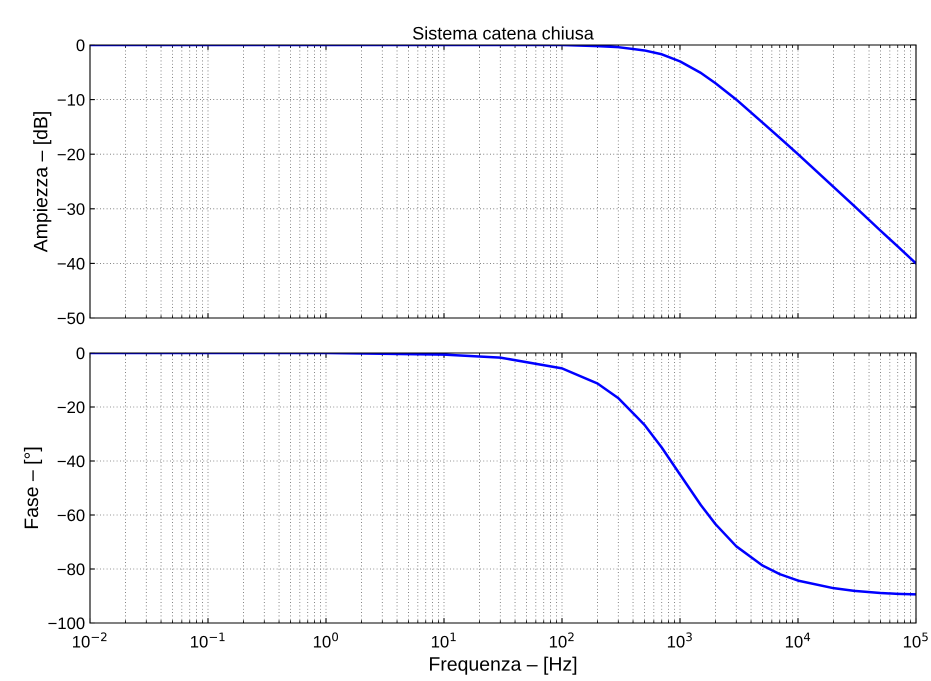 This screenshot has width=931, height=681. I want to click on chart-title: Sistema catena chiusa, so click(503, 33).